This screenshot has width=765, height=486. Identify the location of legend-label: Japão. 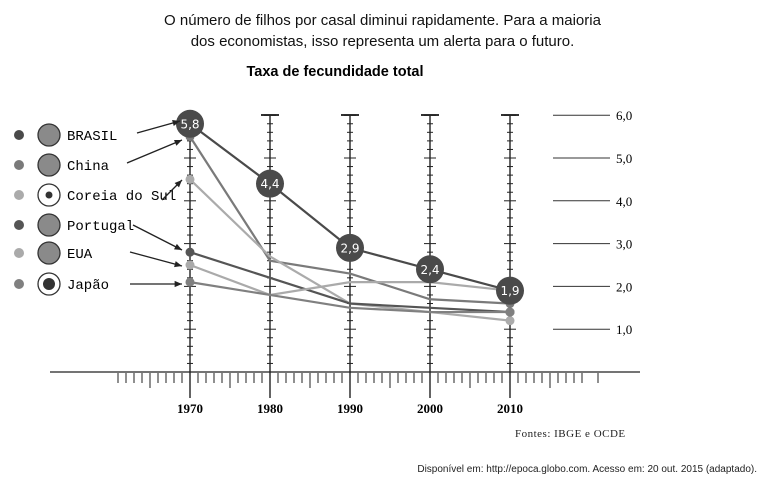
(88, 286).